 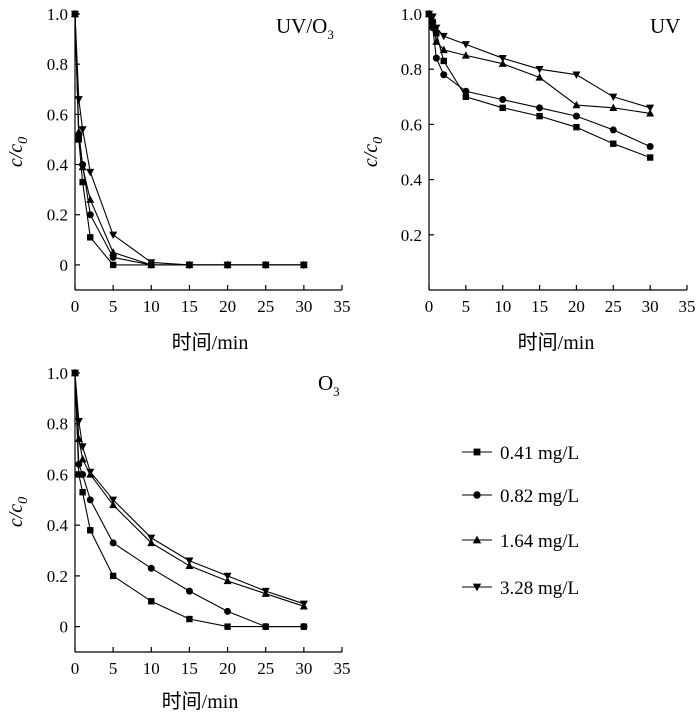 I want to click on legend-item: 0.41 mg/L, so click(x=520, y=453).